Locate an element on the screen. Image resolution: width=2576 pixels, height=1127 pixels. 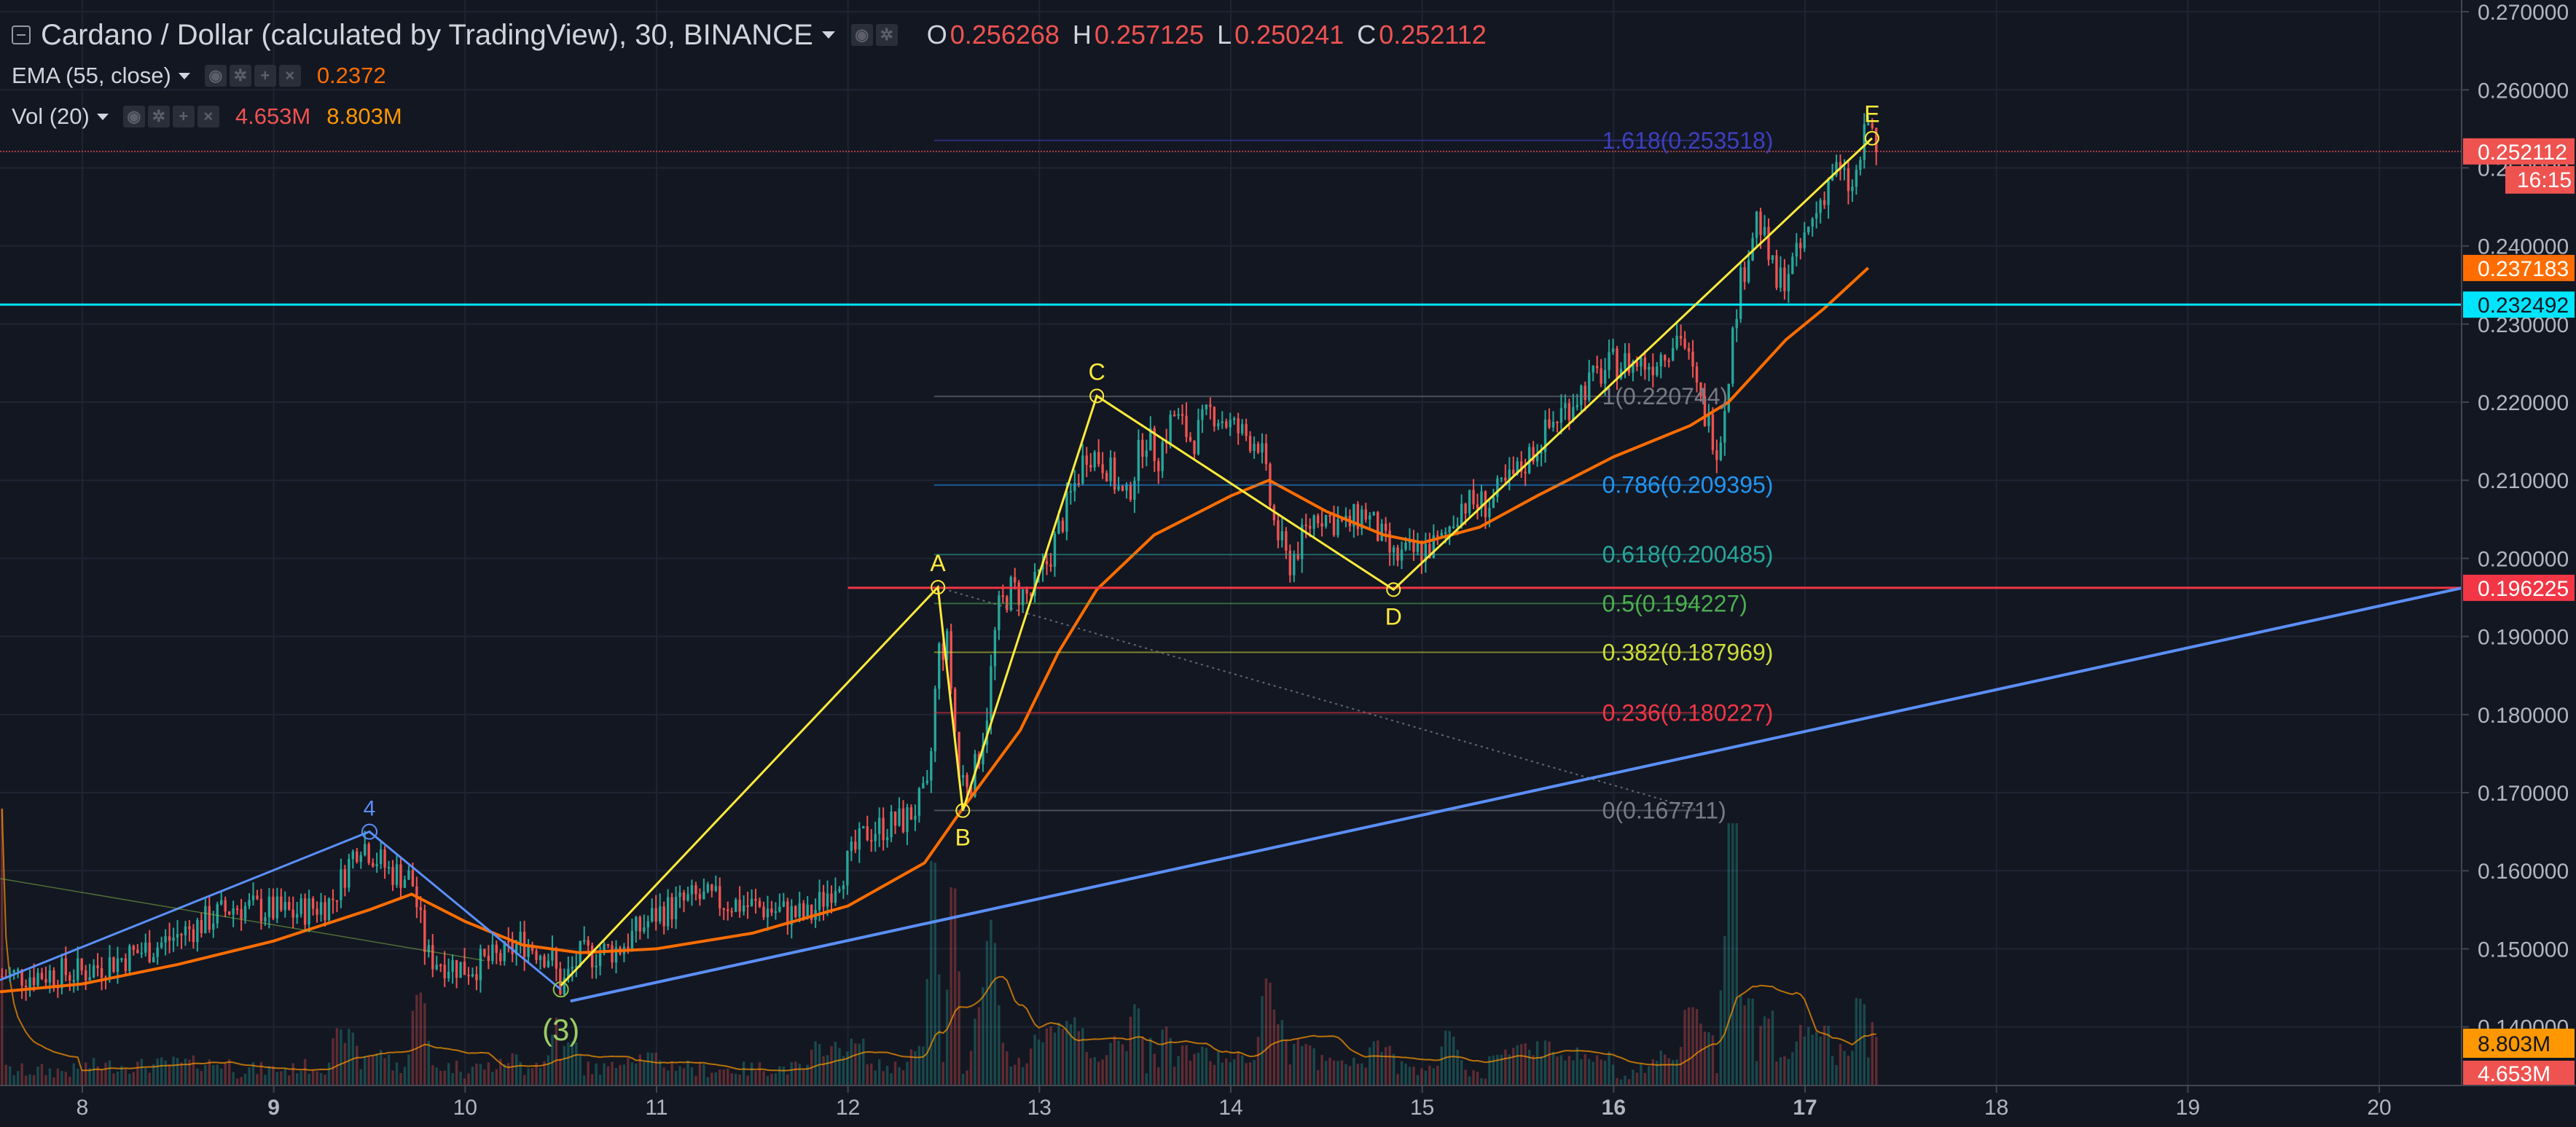
volume-menu-chevron-icon is located at coordinates (102, 116).